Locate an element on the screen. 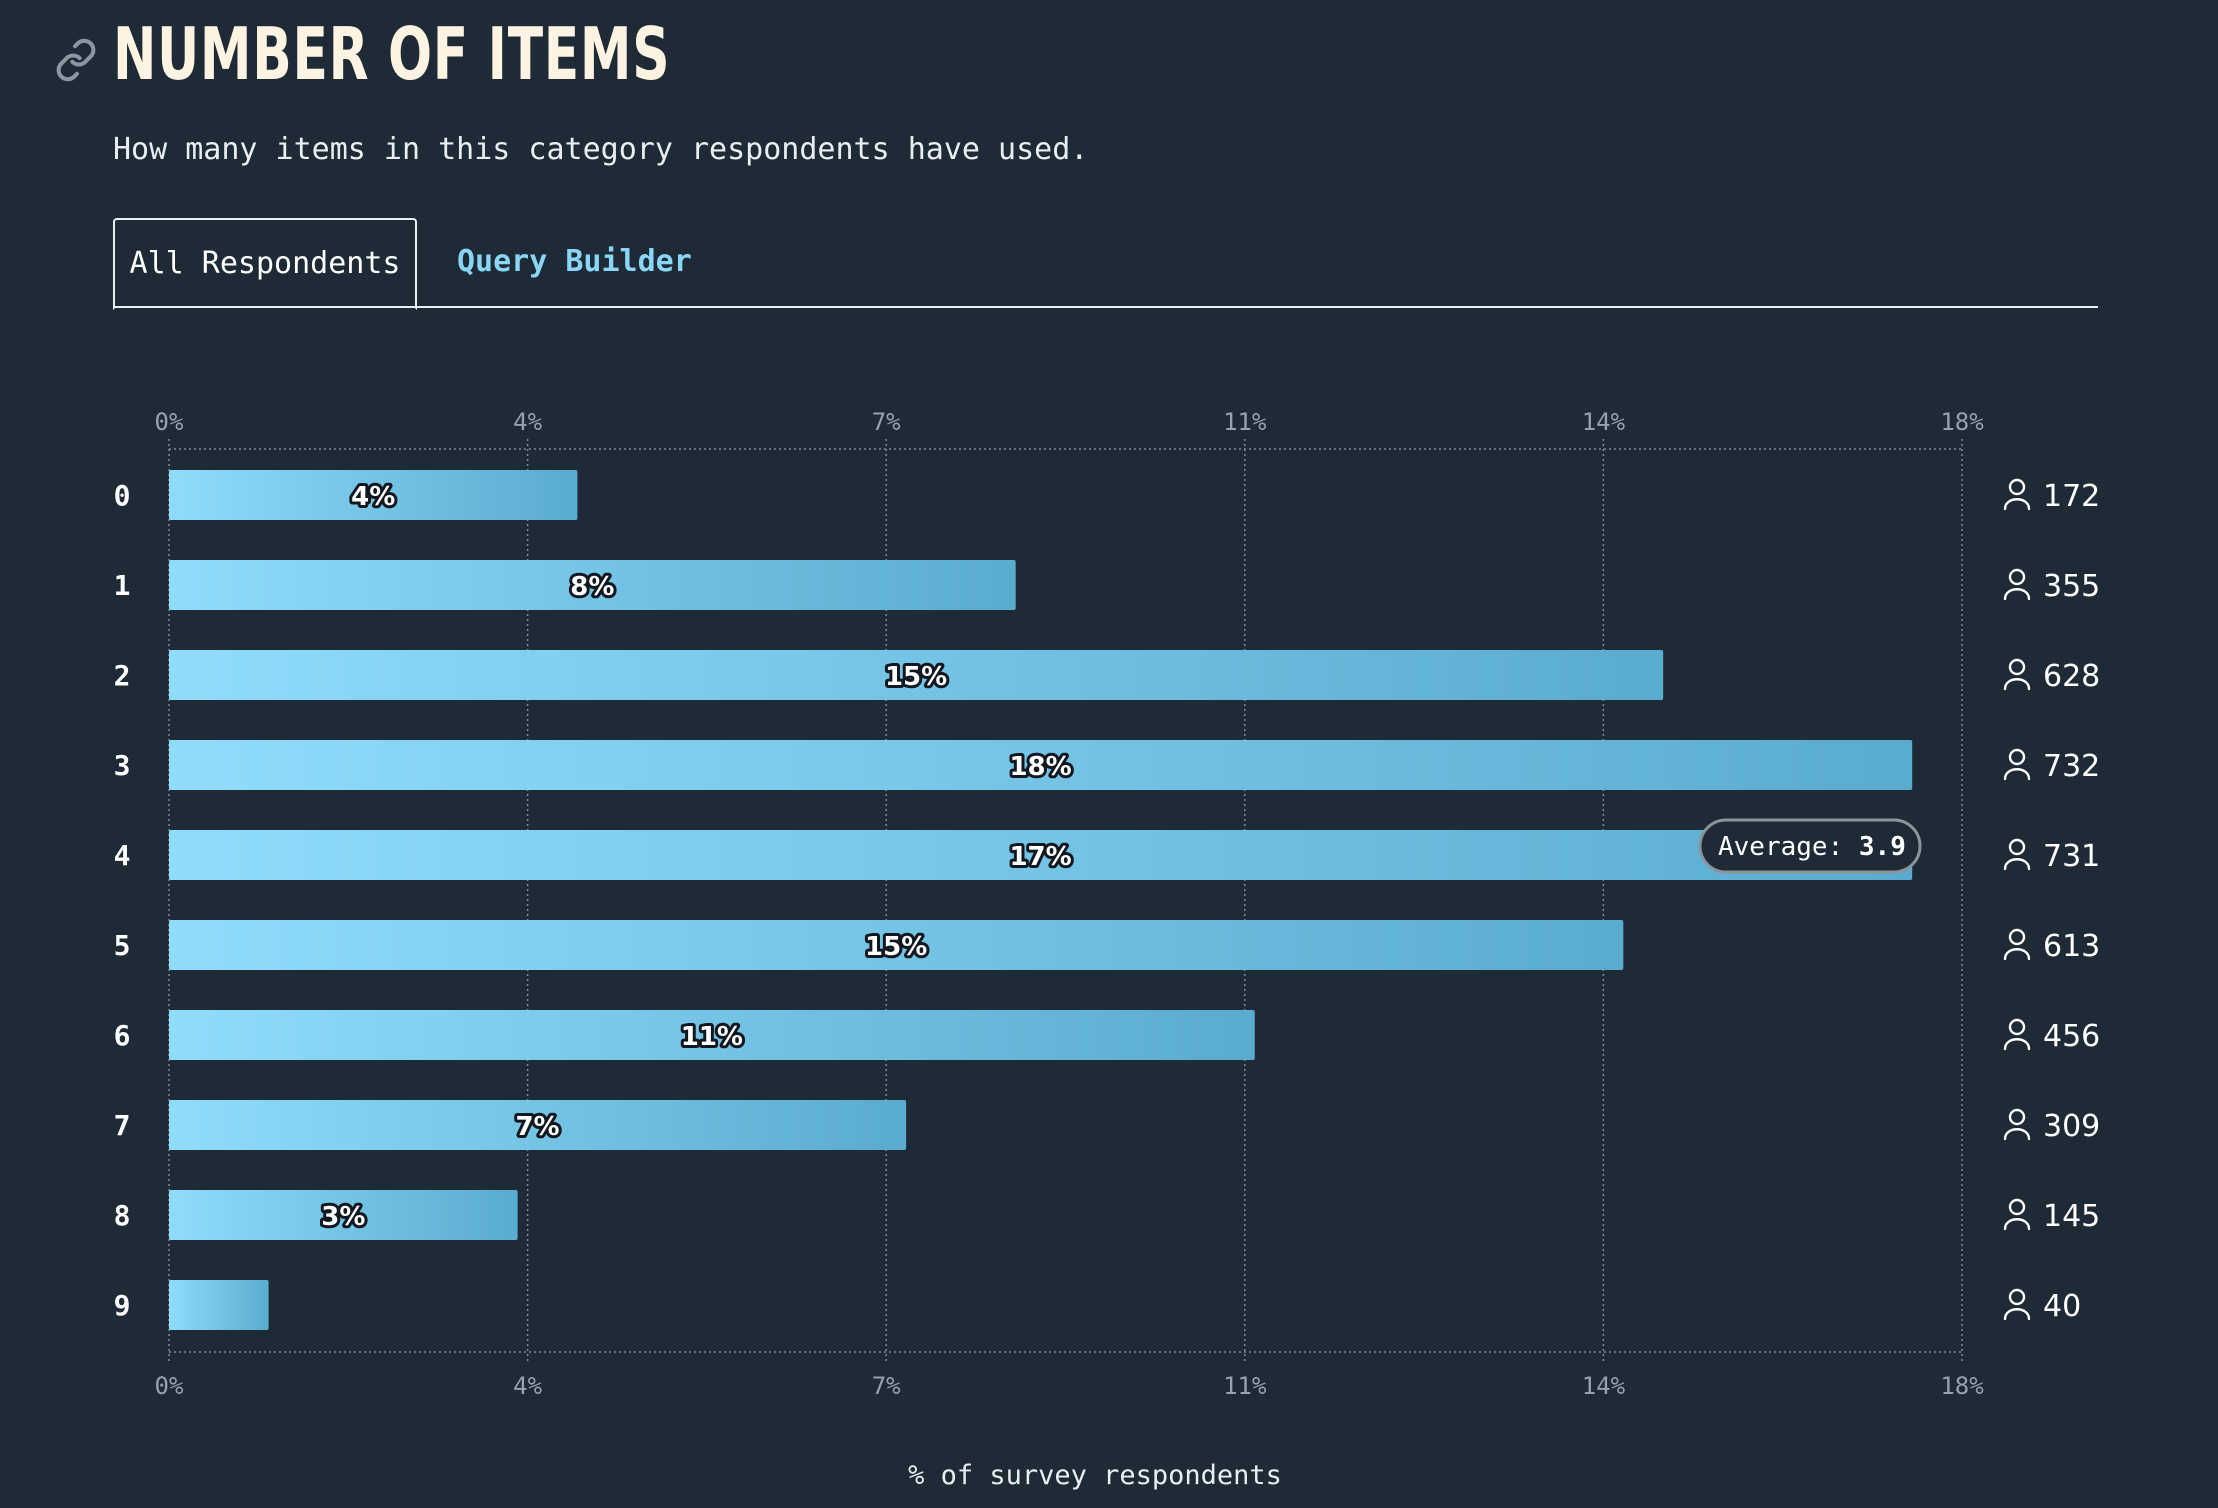 The height and width of the screenshot is (1508, 2218). category-label: 5 is located at coordinates (122, 945).